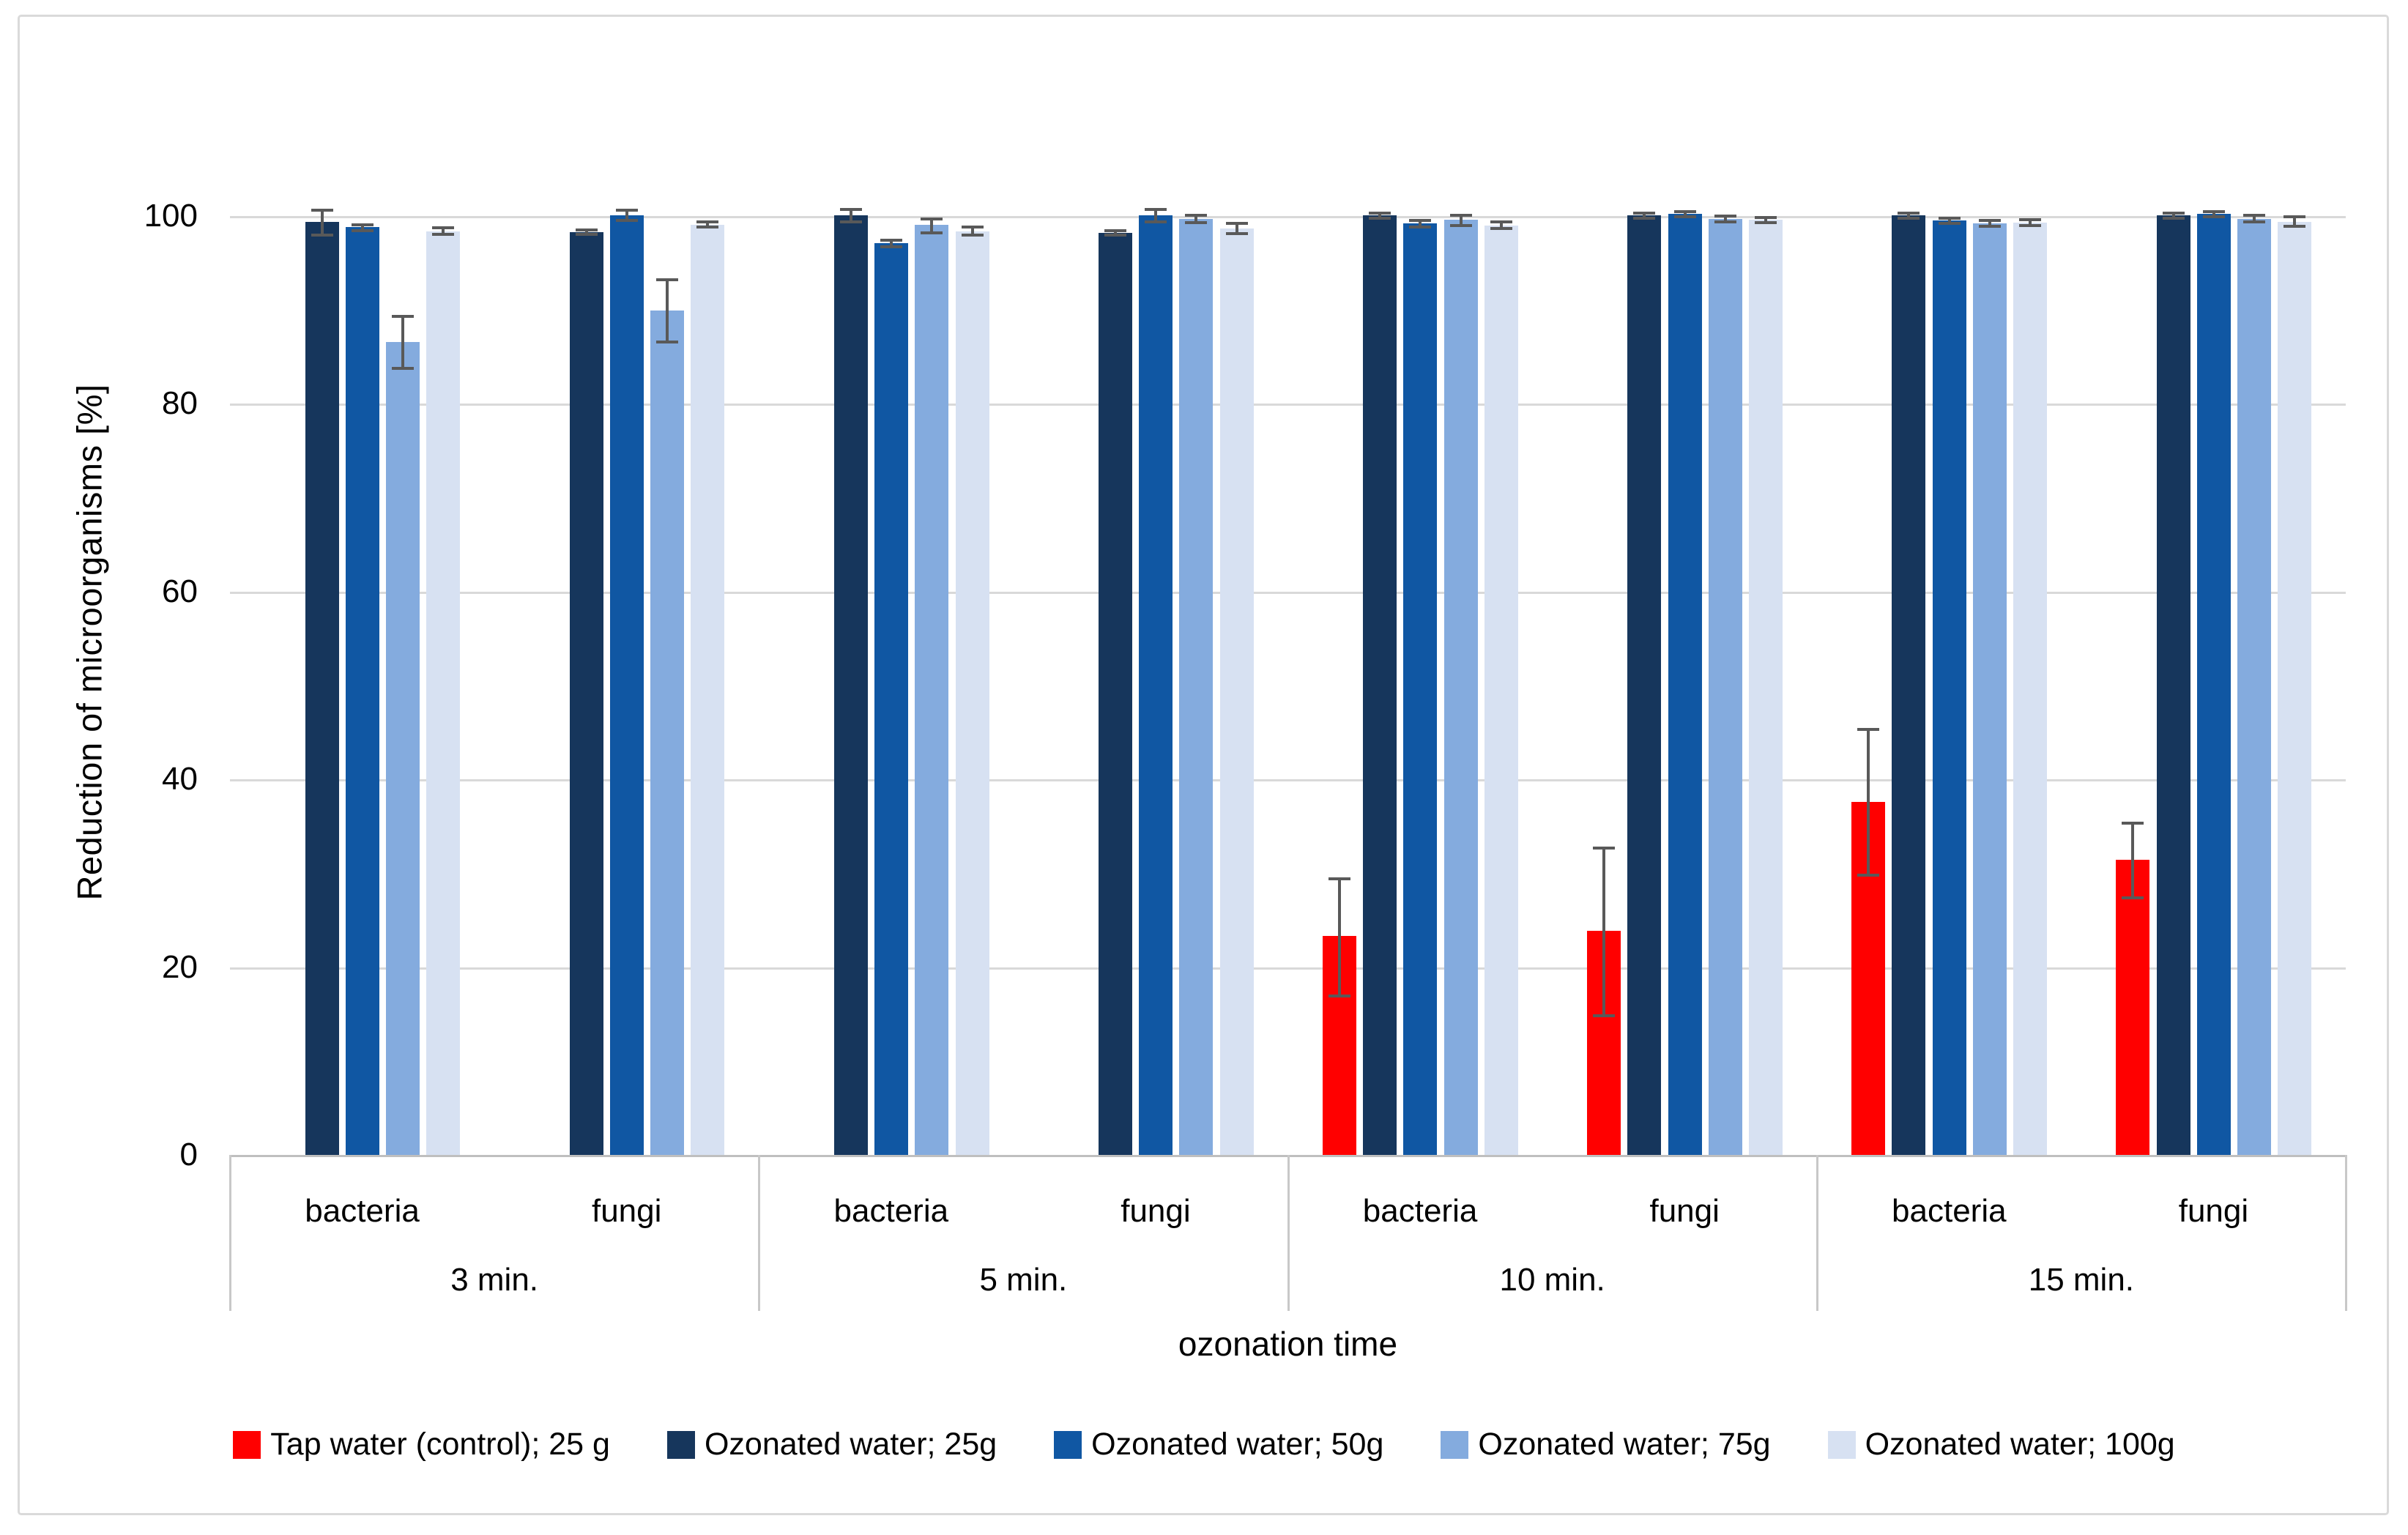  Describe the element at coordinates (188, 1154) in the screenshot. I see `y-tick-label: 0` at that location.